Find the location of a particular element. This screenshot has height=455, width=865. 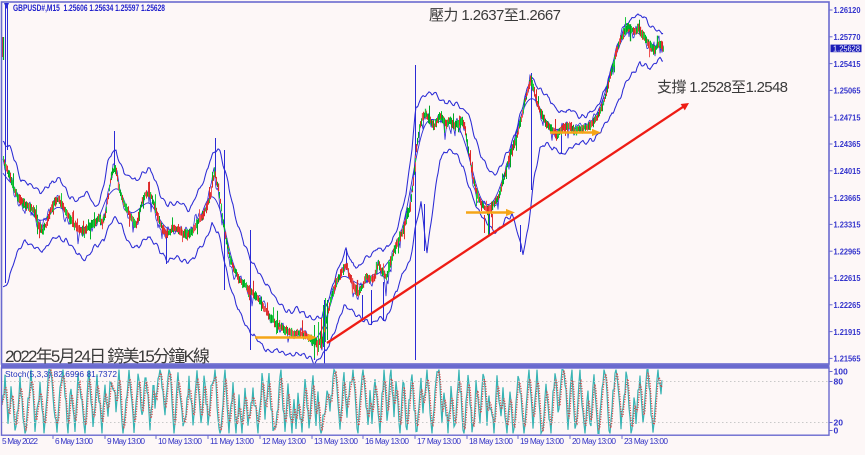

svg-text: 5 May 2022 is located at coordinates (20, 441).